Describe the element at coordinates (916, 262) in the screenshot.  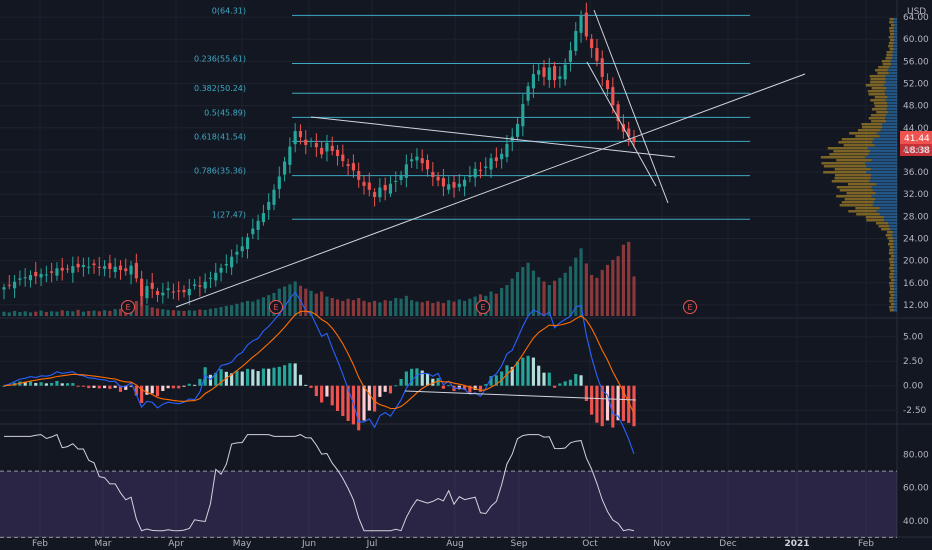
I see `price-tick-label: 20.00` at that location.